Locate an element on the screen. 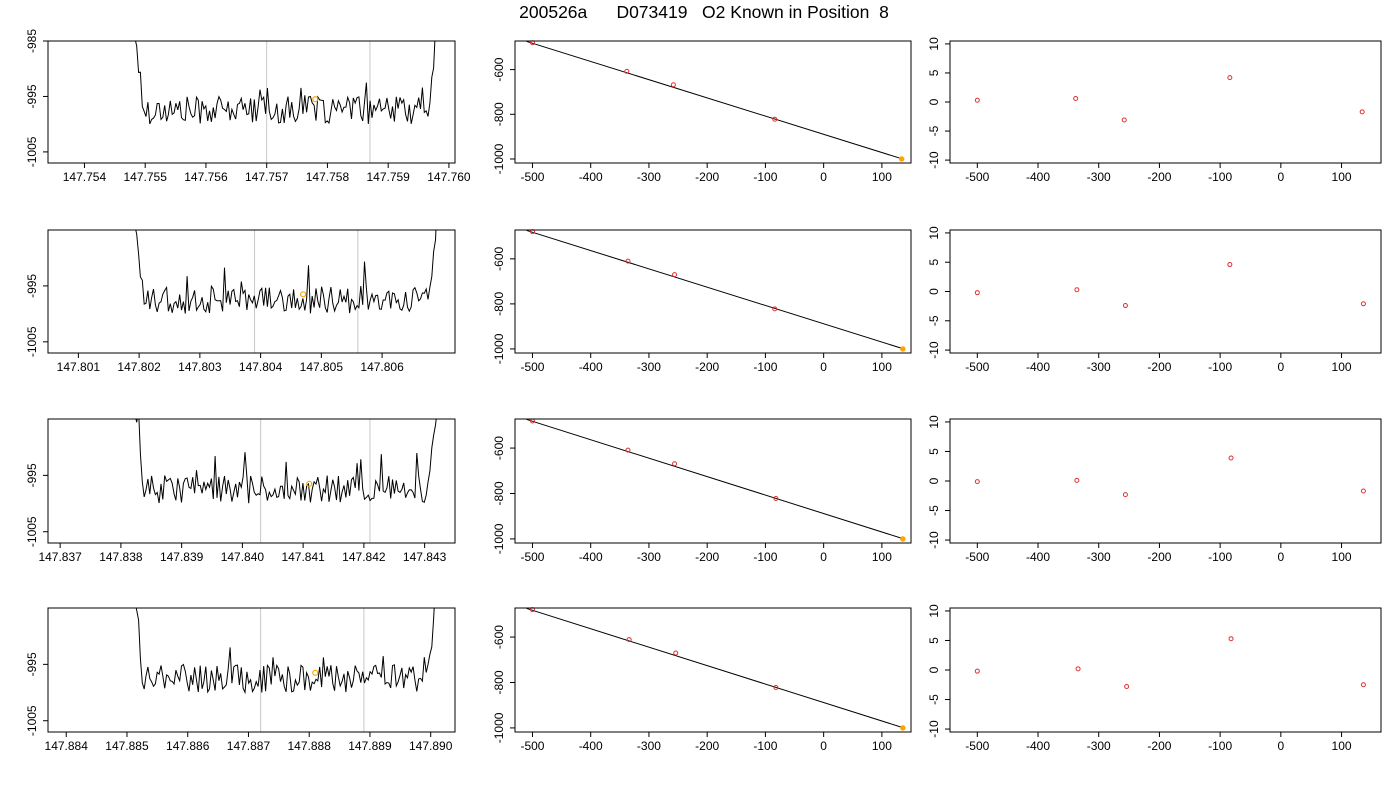 The height and width of the screenshot is (800, 1400). timeseries-panel-3-ytick-label: -995 is located at coordinates (32, 475).